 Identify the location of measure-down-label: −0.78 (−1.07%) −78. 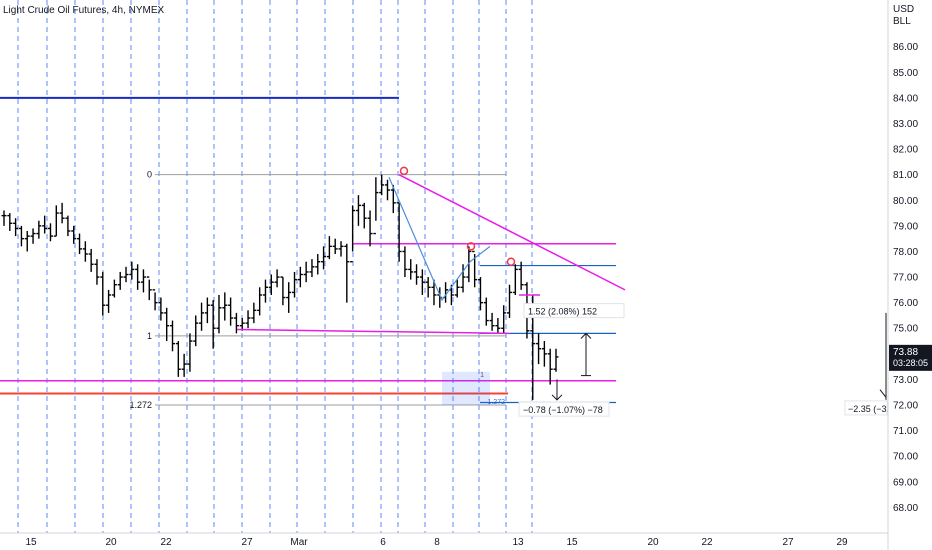
(563, 410).